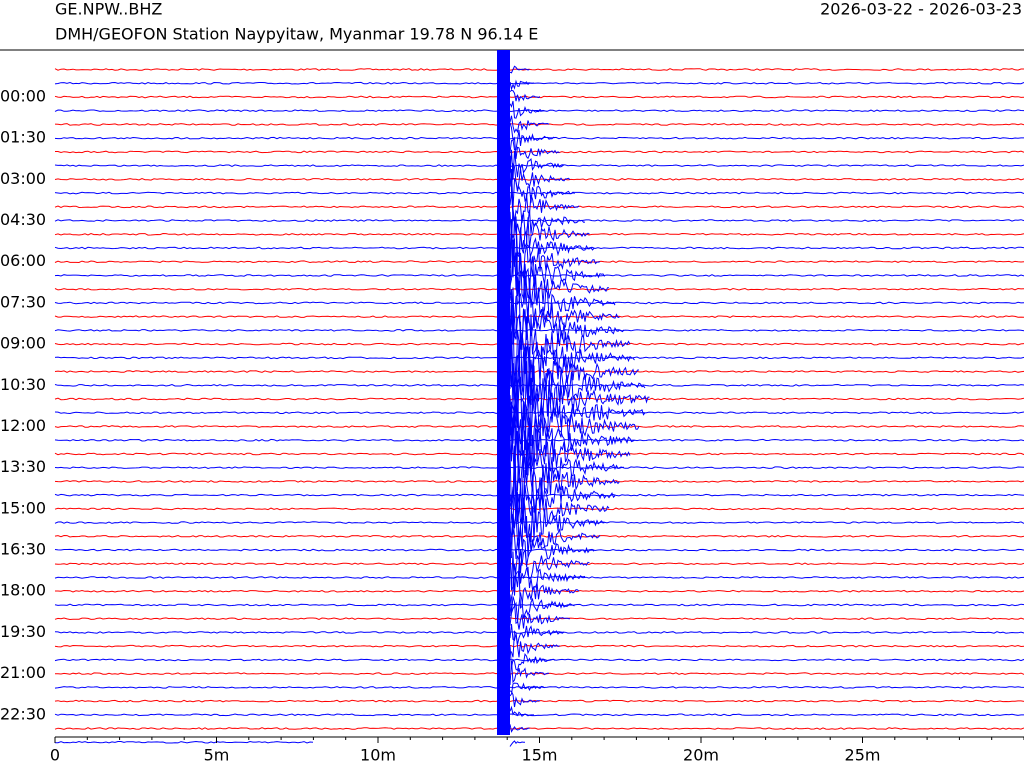  What do you see at coordinates (217, 755) in the screenshot?
I see `x-tick-label: 5m` at bounding box center [217, 755].